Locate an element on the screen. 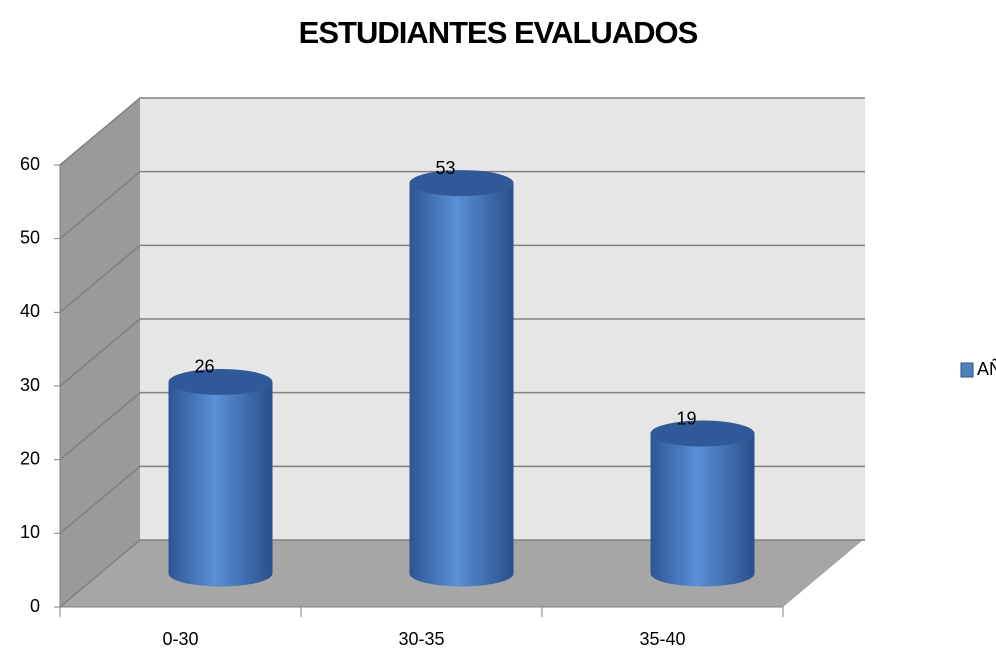 This screenshot has height=655, width=996. x-tick-label: 0-30 is located at coordinates (180, 639).